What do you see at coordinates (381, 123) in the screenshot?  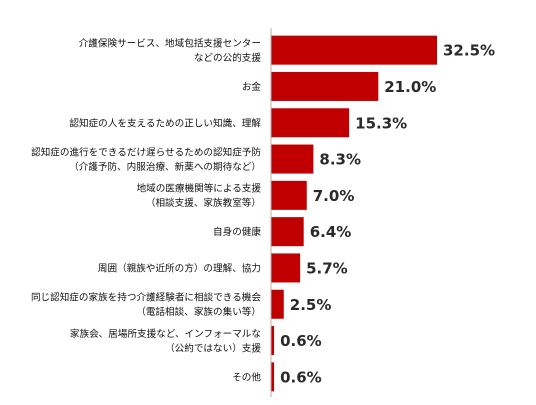 I see `value-label-2: 15.3%` at bounding box center [381, 123].